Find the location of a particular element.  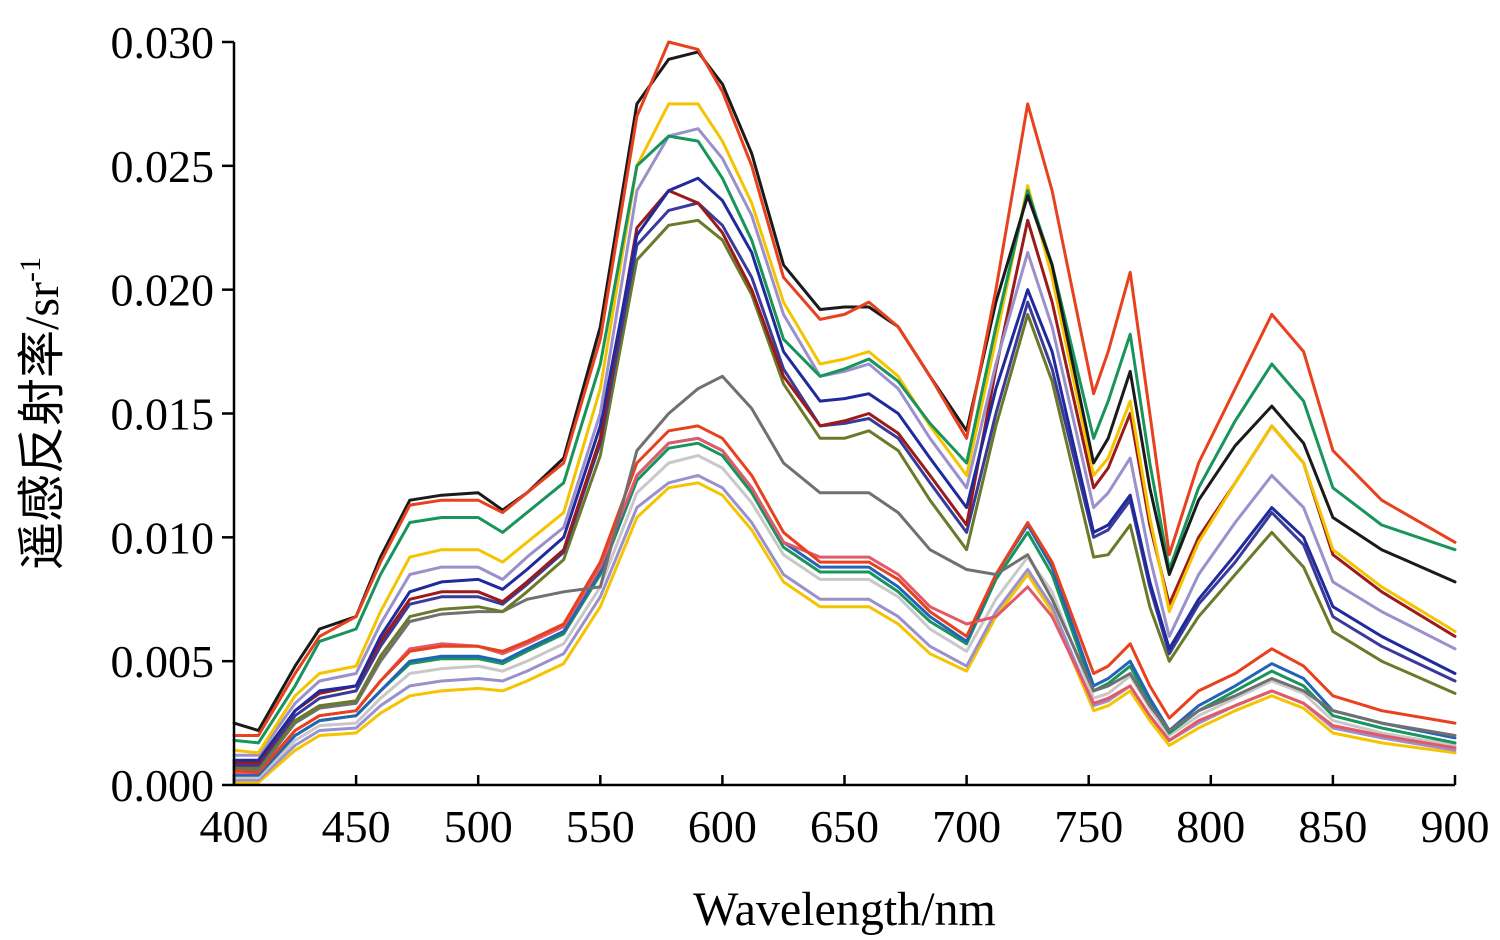

y-tick-label: 0.015 is located at coordinates (163, 414).